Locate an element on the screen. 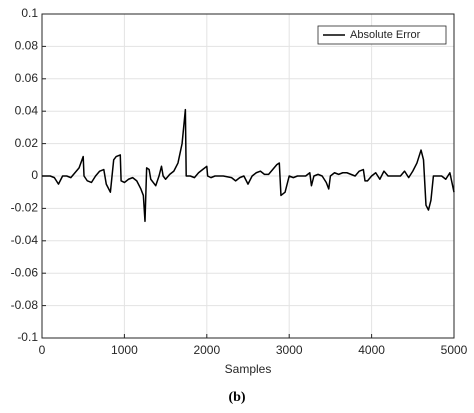  caption: (b) is located at coordinates (236, 397).